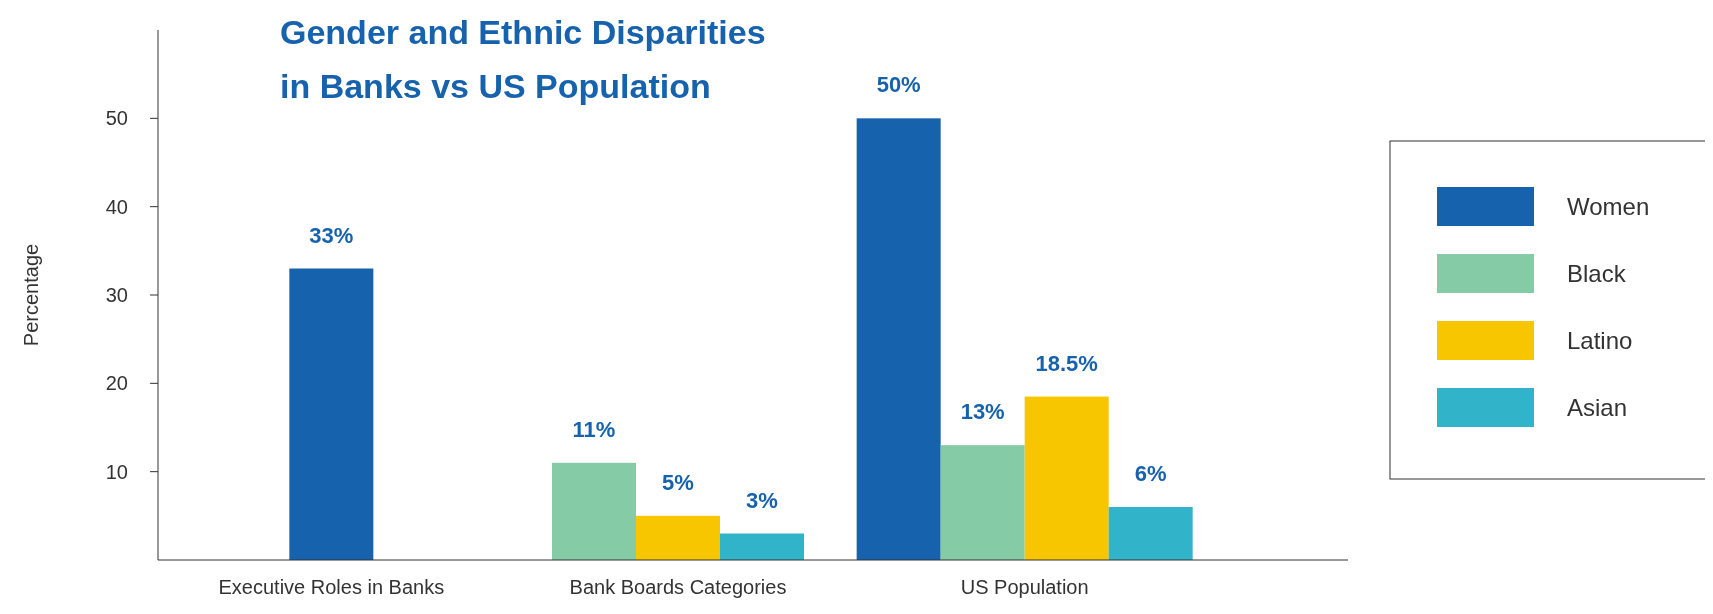 The height and width of the screenshot is (614, 1713). I want to click on data-label: 50%, so click(898, 85).